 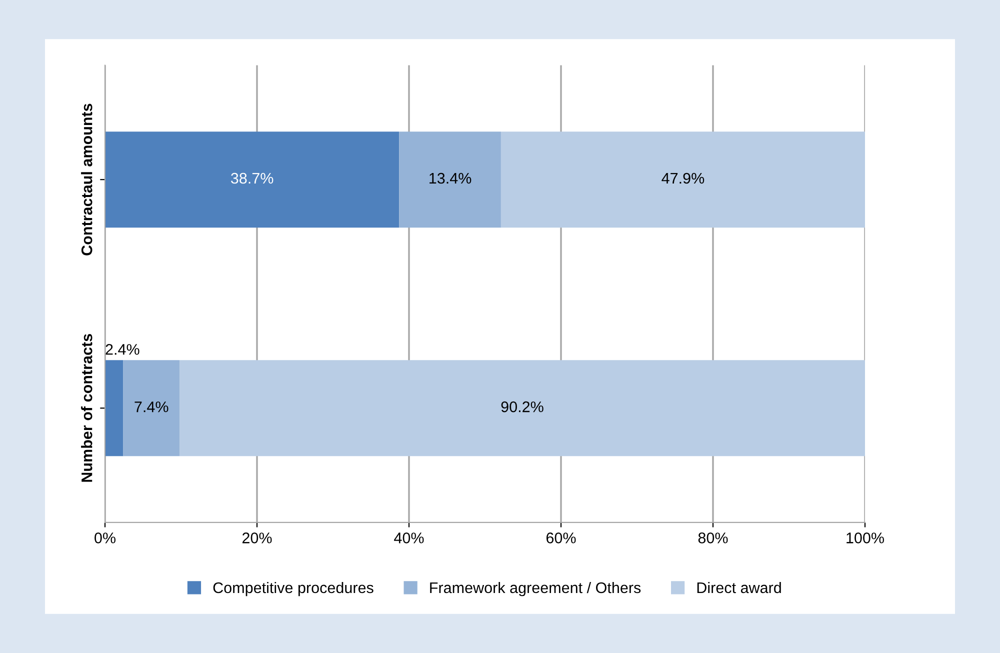 I want to click on legend-label: Framework agreement / Others, so click(x=535, y=589).